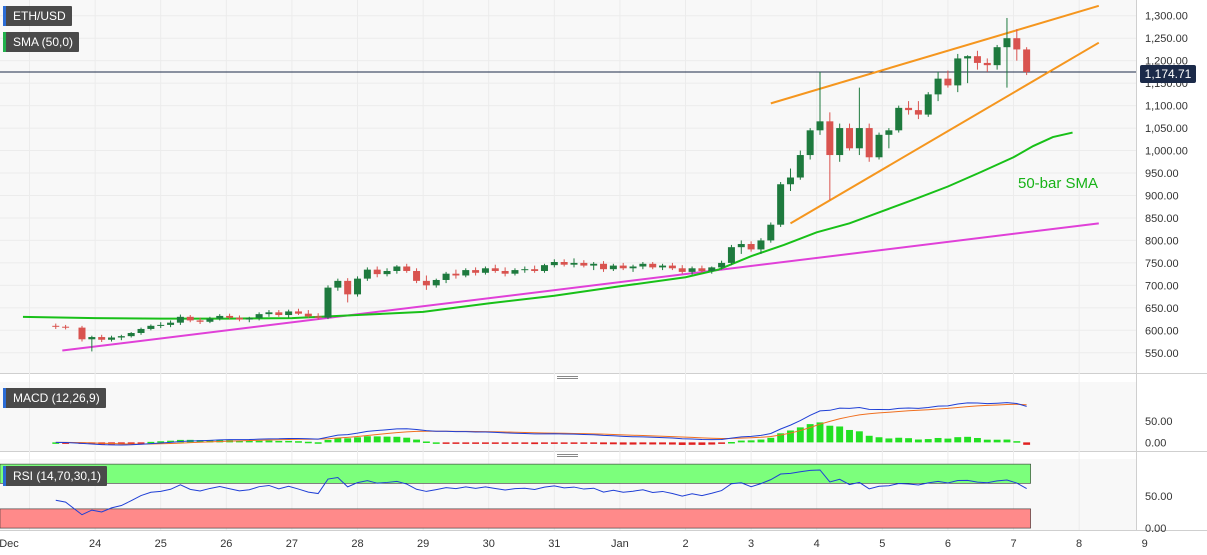  I want to click on price-tick-label: 1,050.00, so click(1166, 129).